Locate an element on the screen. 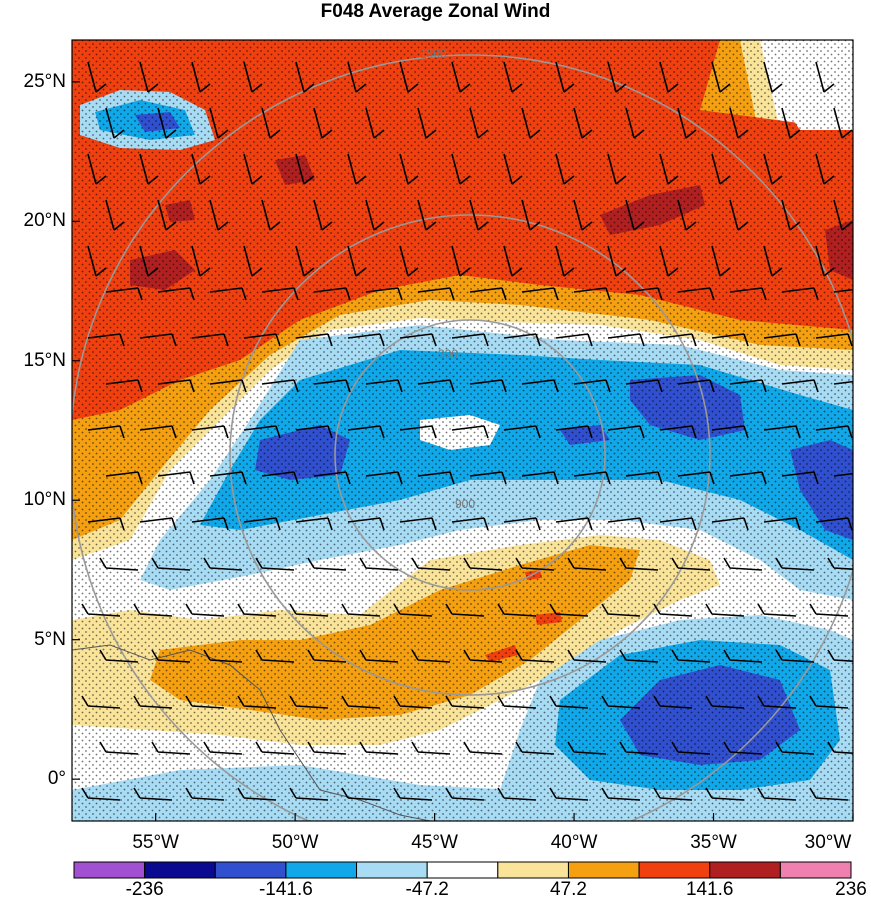  chart-title: F048 Average Zonal Wind is located at coordinates (435, 11).